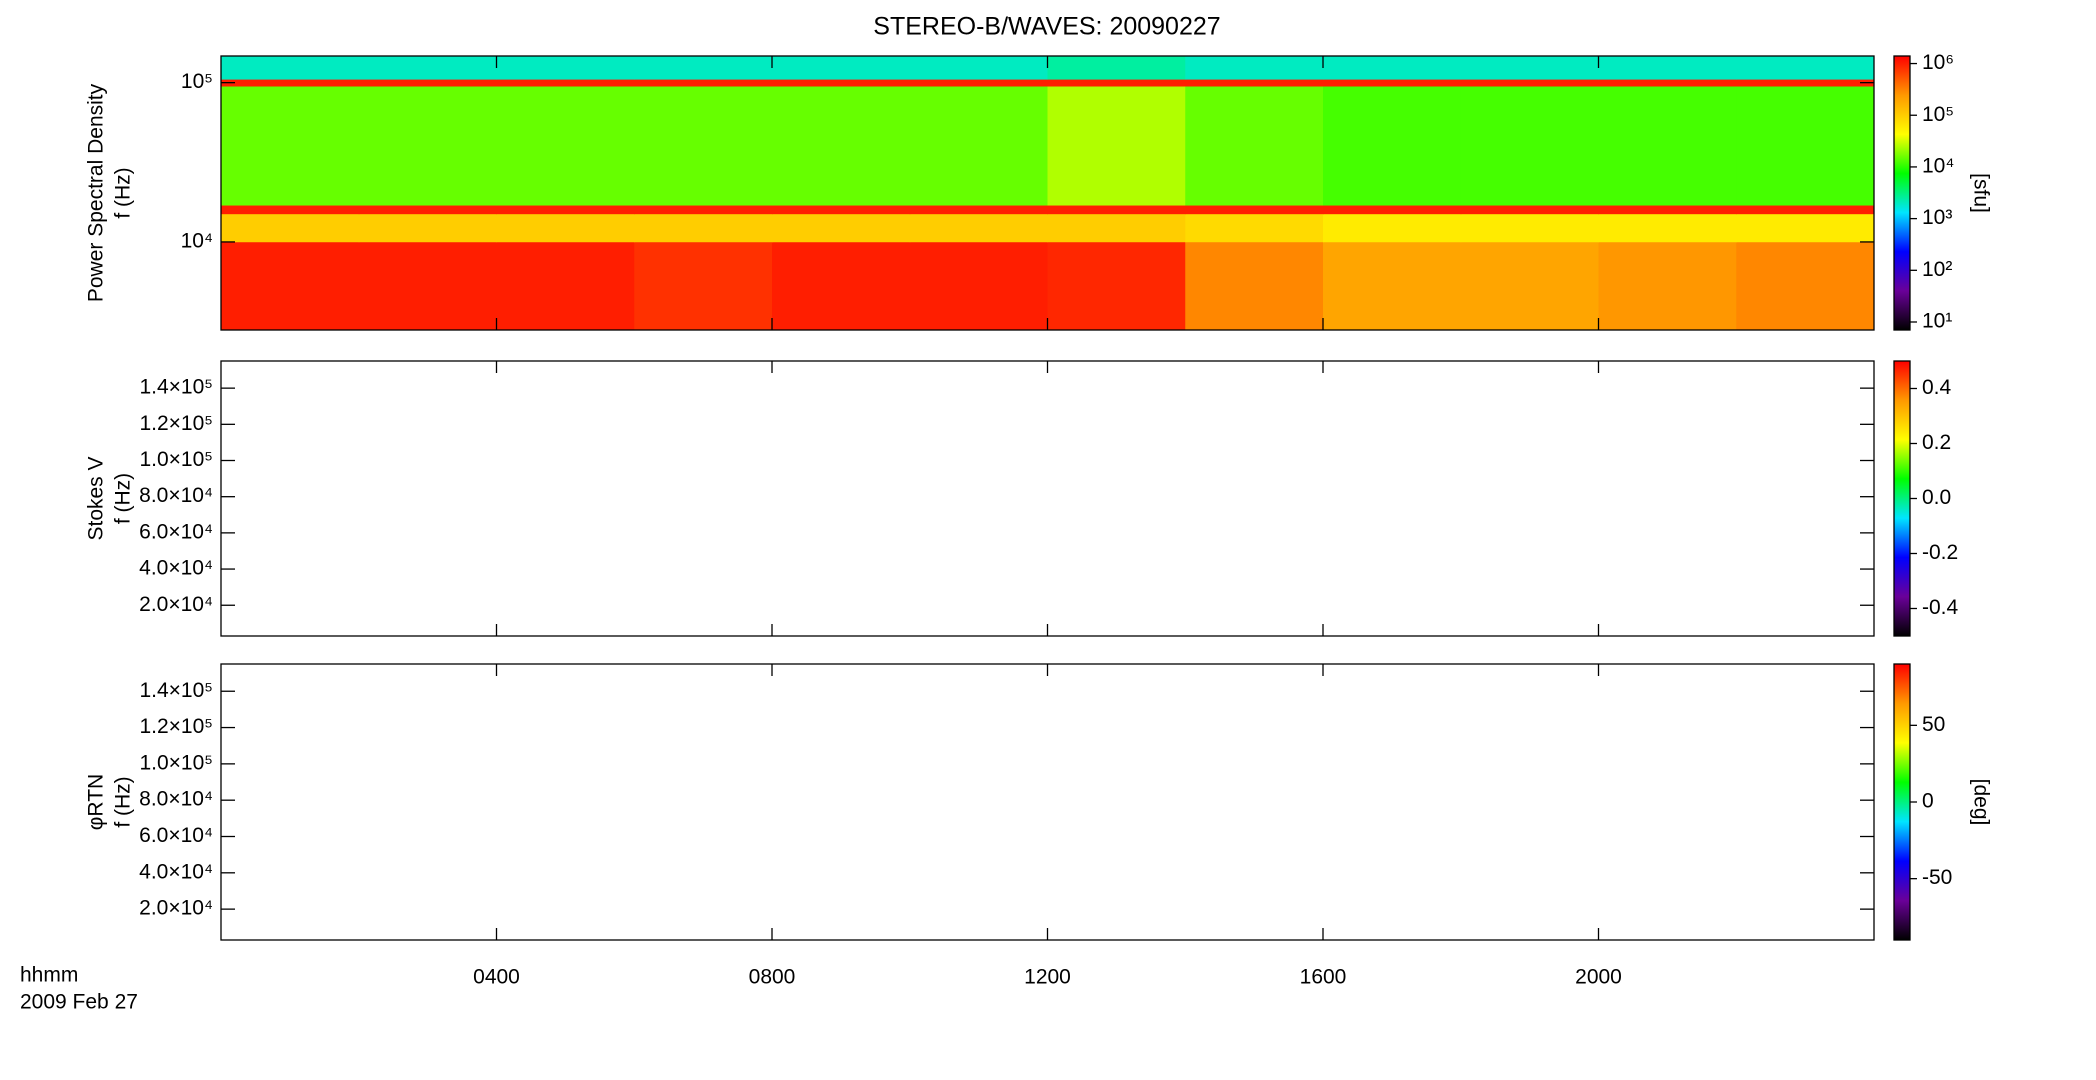  What do you see at coordinates (96, 498) in the screenshot?
I see `y-axis-label: Stokes V` at bounding box center [96, 498].